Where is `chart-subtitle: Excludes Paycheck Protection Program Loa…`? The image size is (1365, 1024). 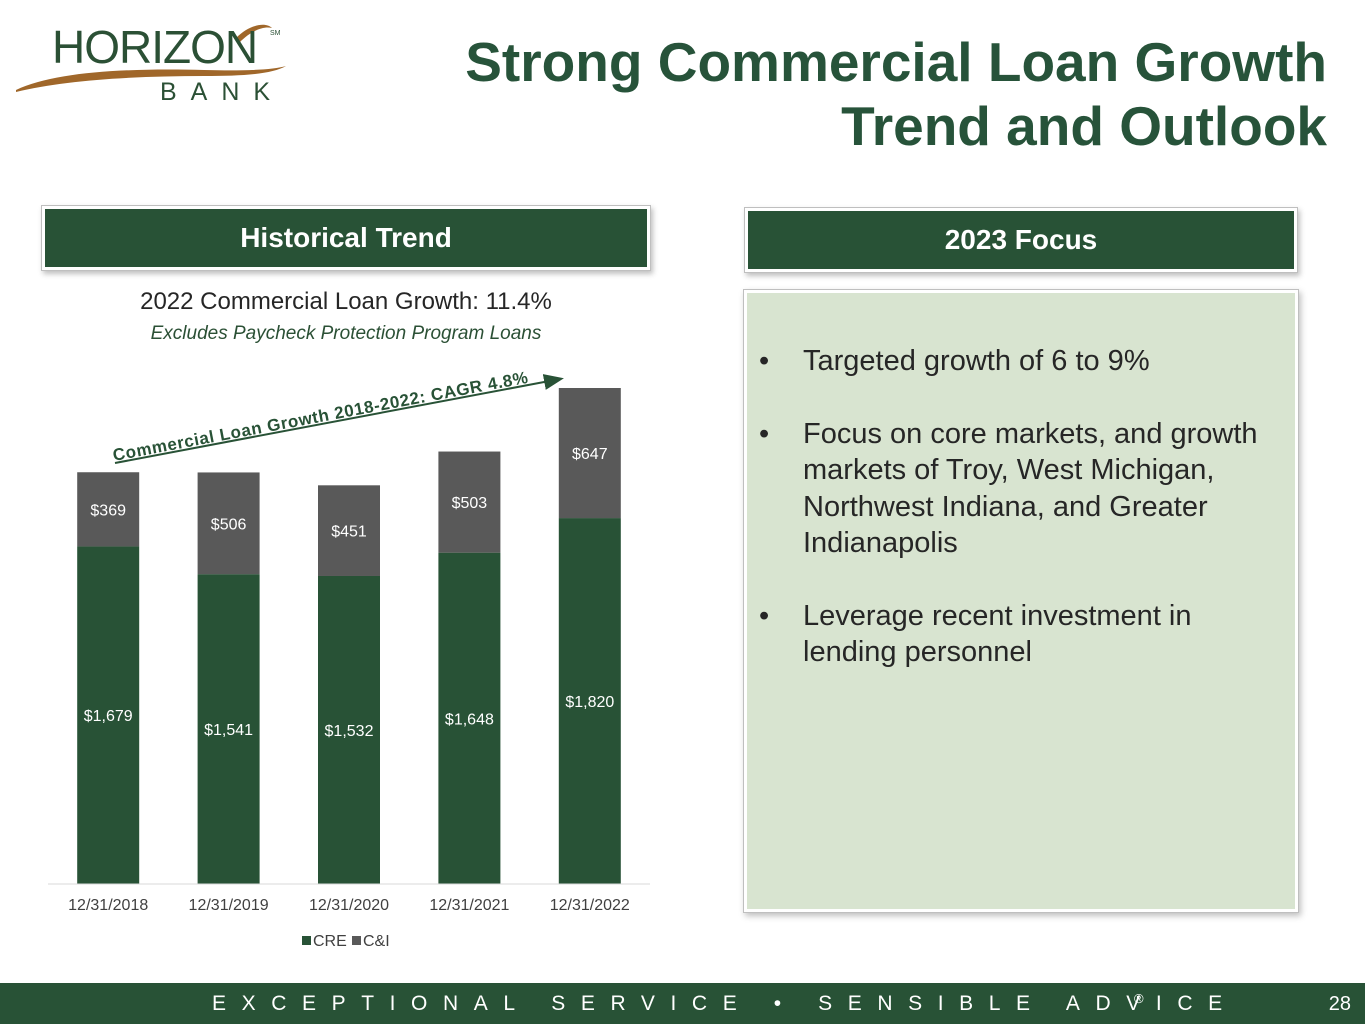
chart-subtitle: Excludes Paycheck Protection Program Loa… is located at coordinates (346, 333).